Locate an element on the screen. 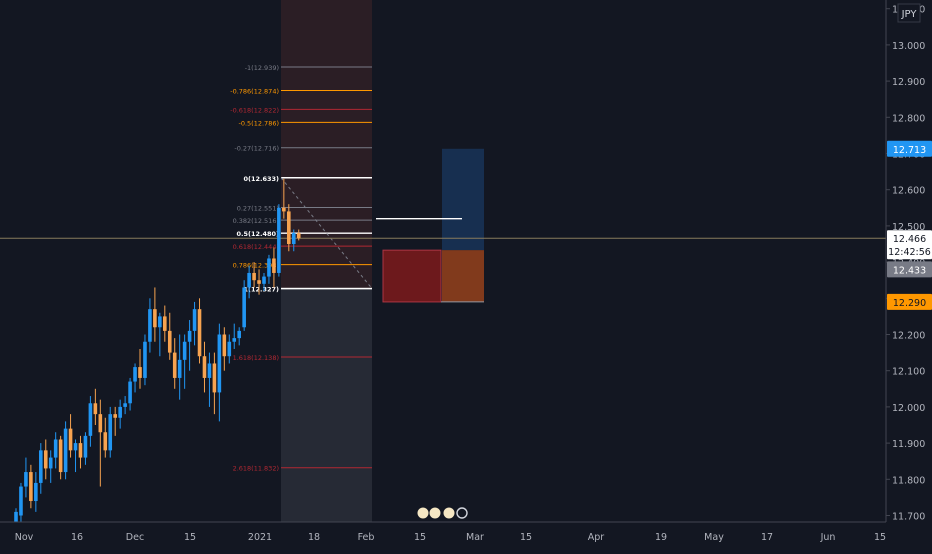 The image size is (932, 554). x-tick-label: Jun is located at coordinates (828, 537).